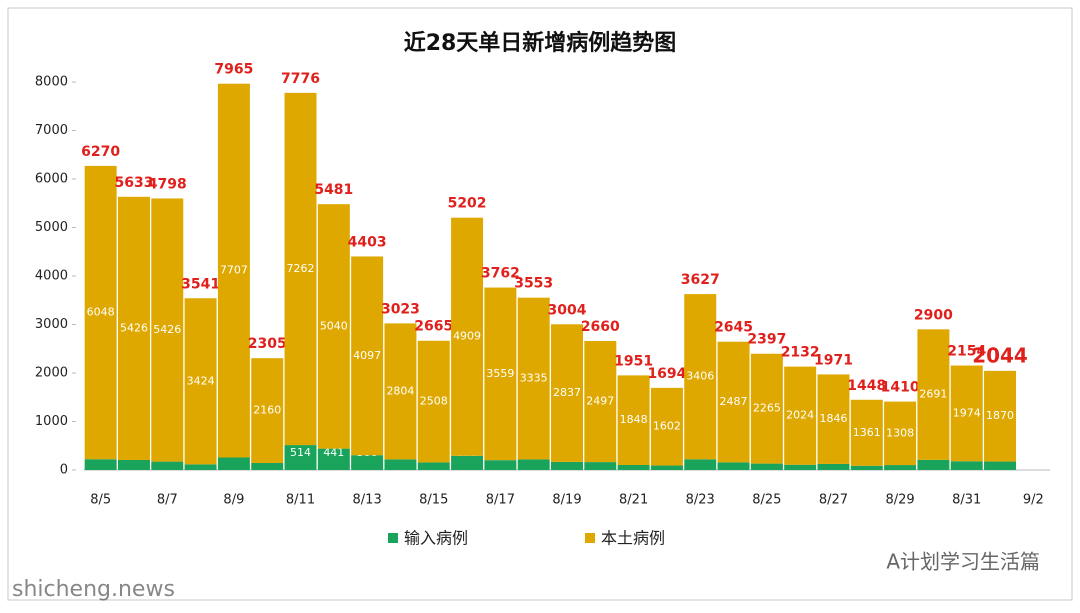  I want to click on total-label: 3627, so click(700, 280).